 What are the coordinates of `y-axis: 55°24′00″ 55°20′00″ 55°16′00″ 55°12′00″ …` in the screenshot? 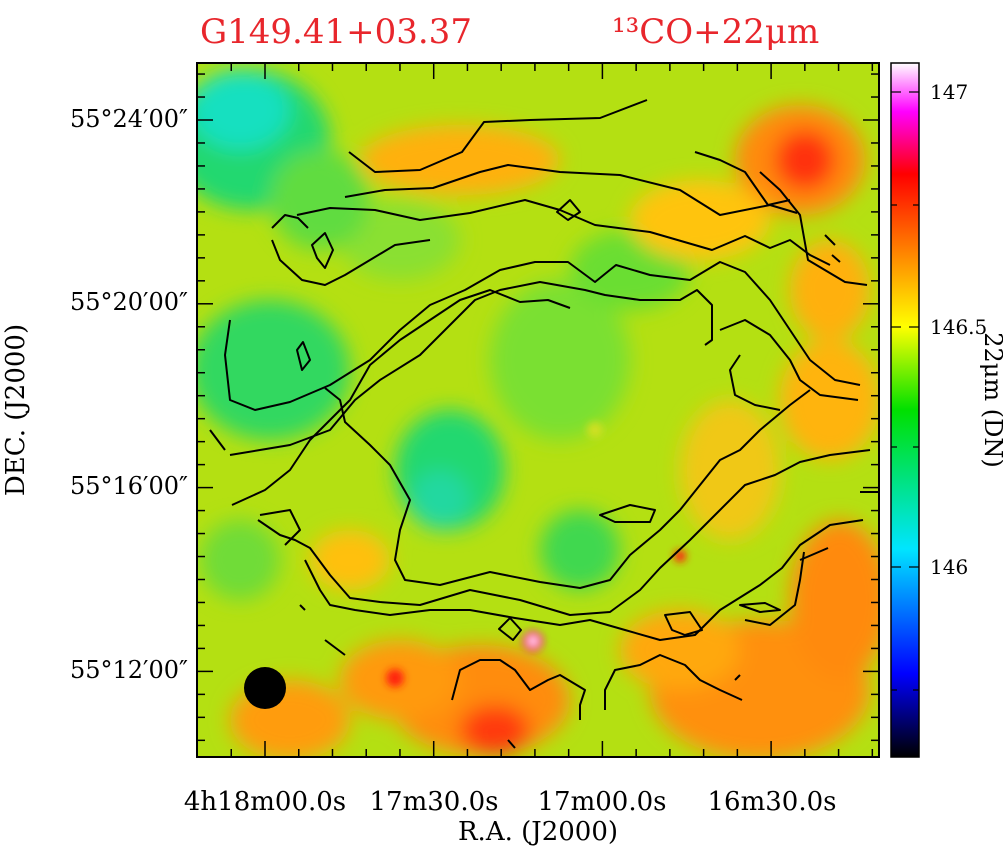 It's located at (94, 394).